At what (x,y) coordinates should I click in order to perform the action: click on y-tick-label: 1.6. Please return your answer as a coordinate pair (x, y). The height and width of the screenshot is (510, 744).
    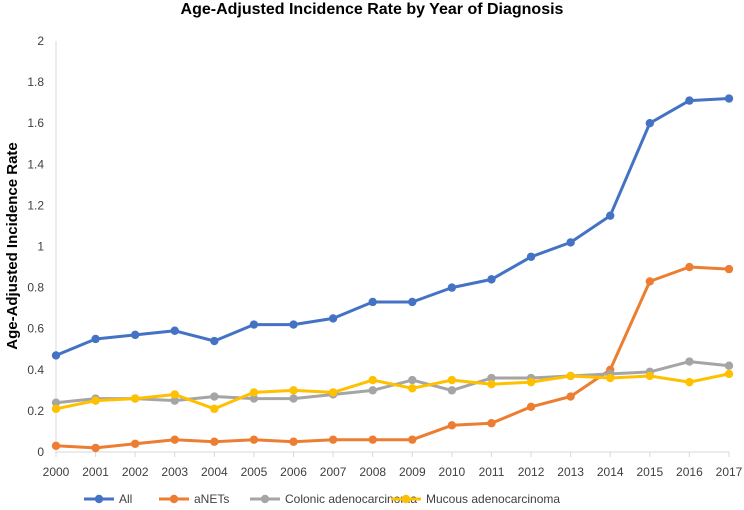
    Looking at the image, I should click on (35, 123).